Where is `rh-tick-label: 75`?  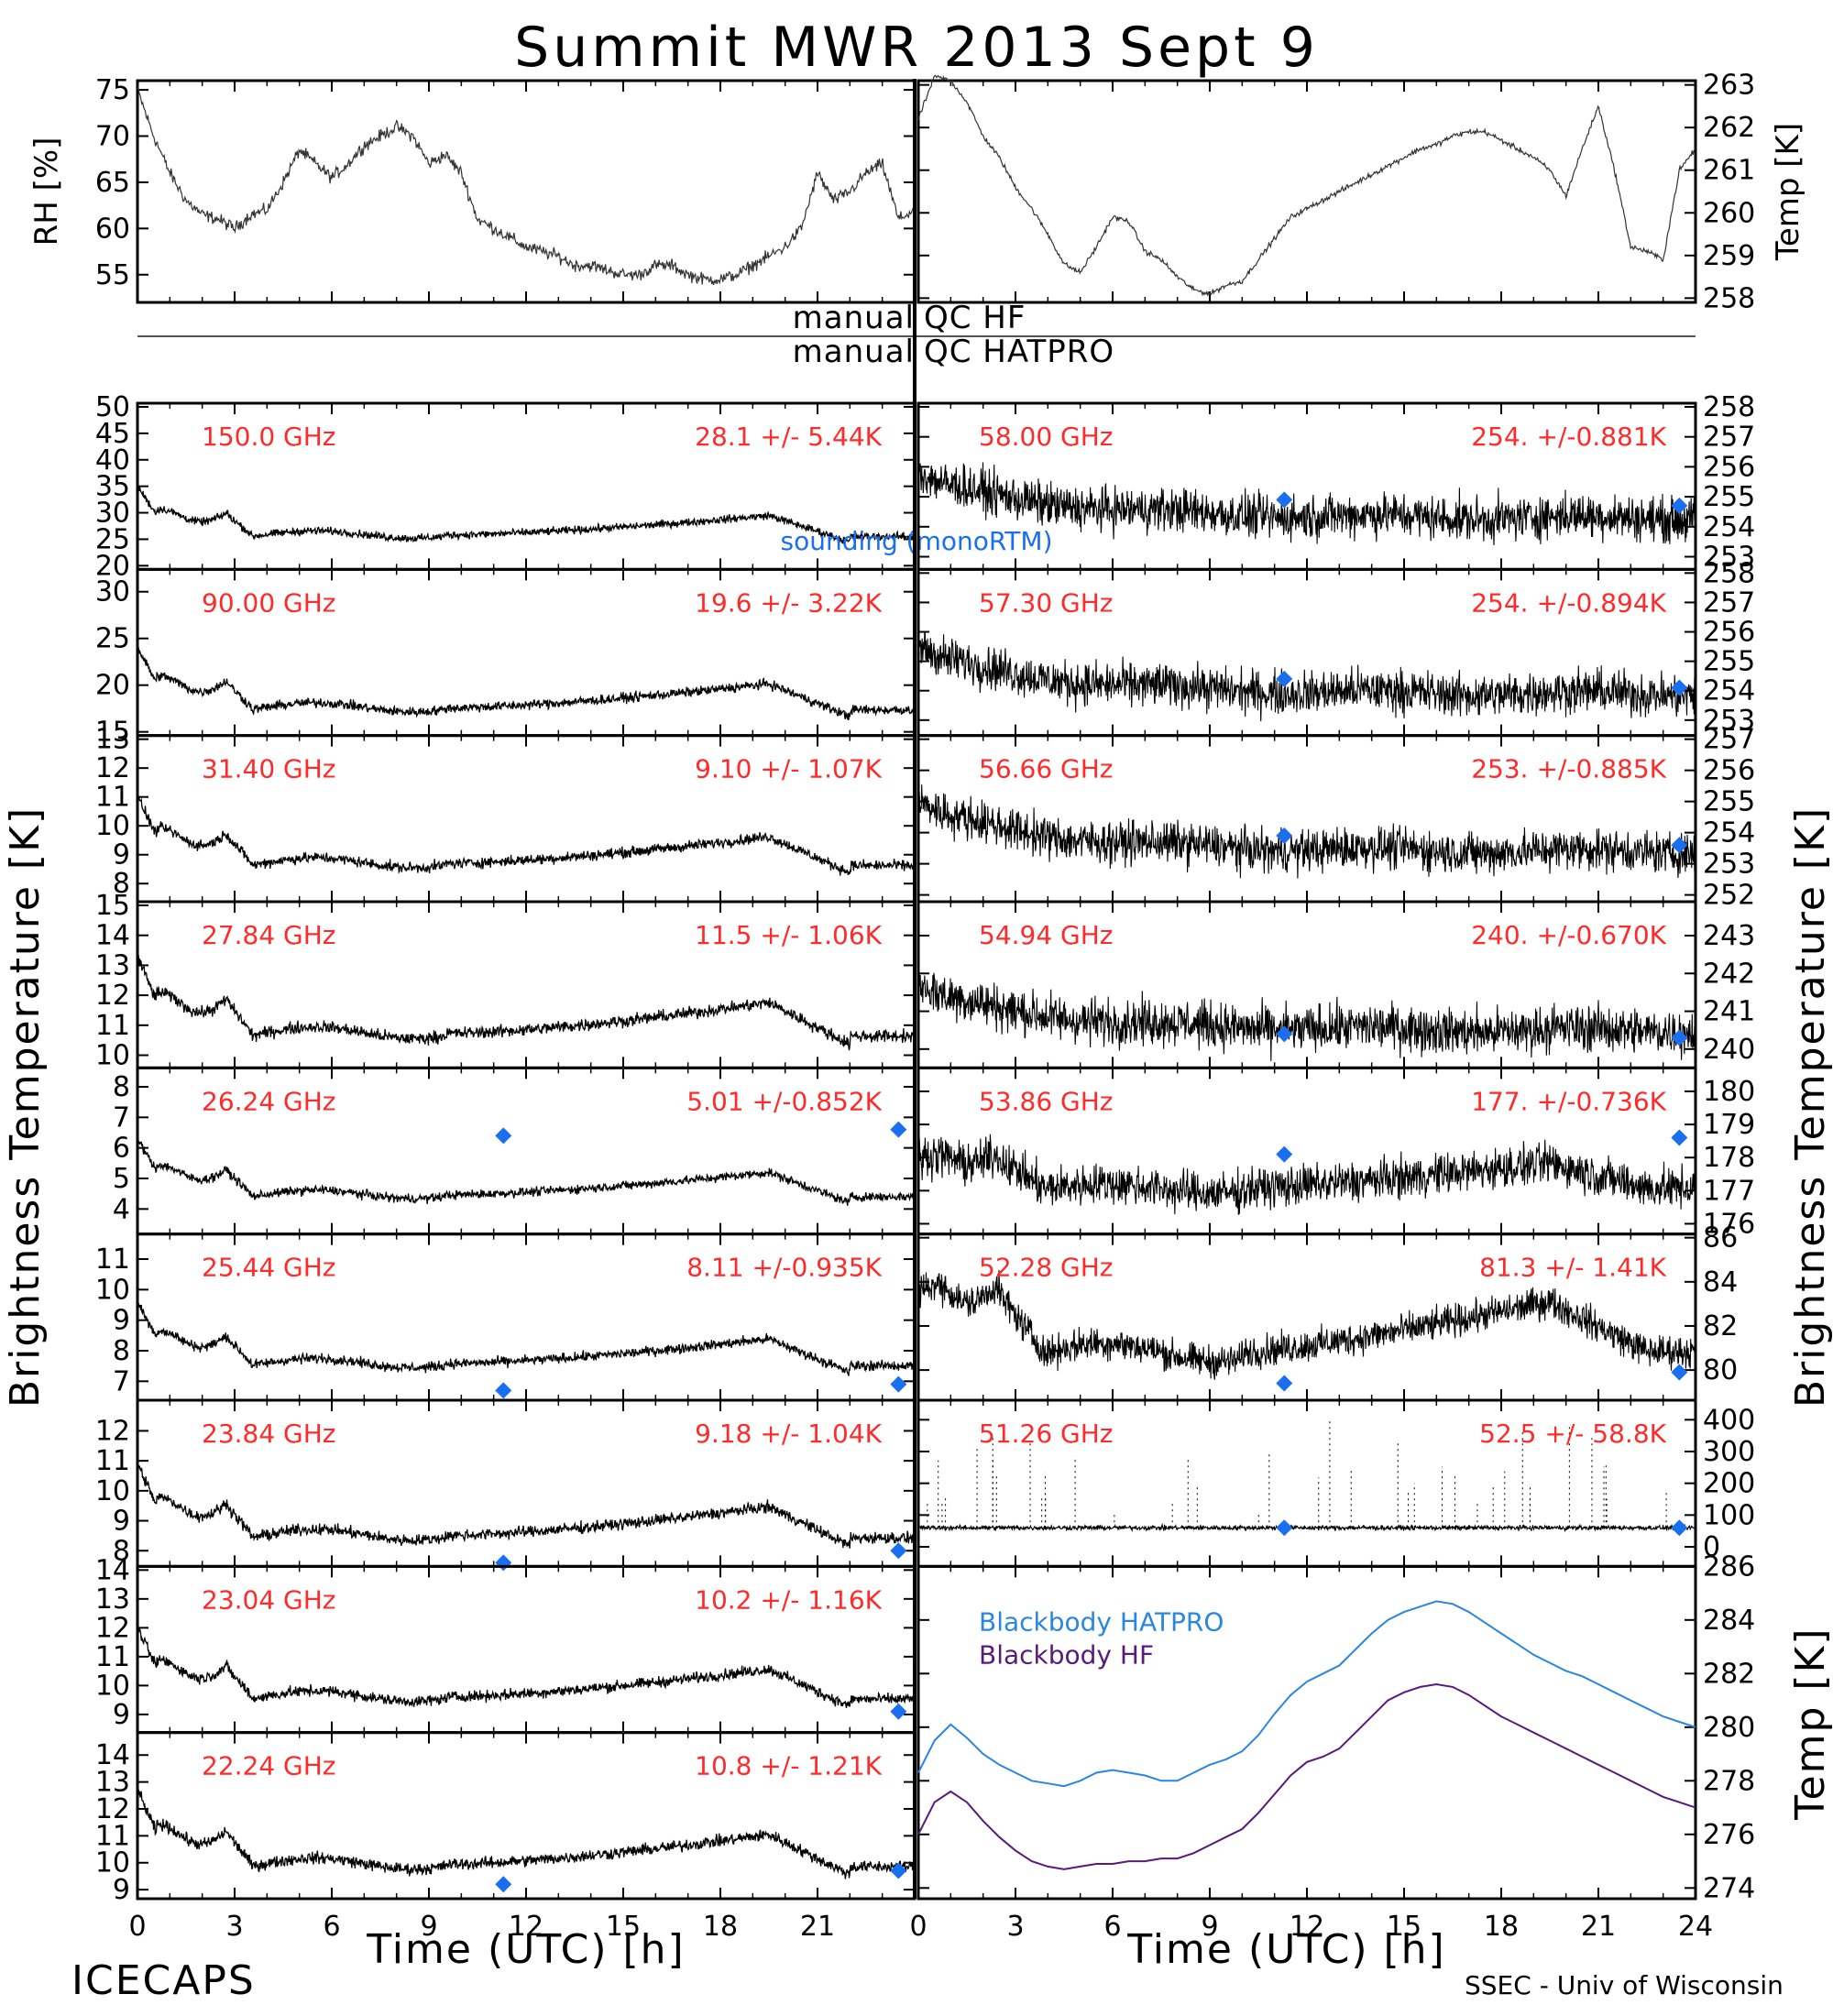 rh-tick-label: 75 is located at coordinates (112, 90).